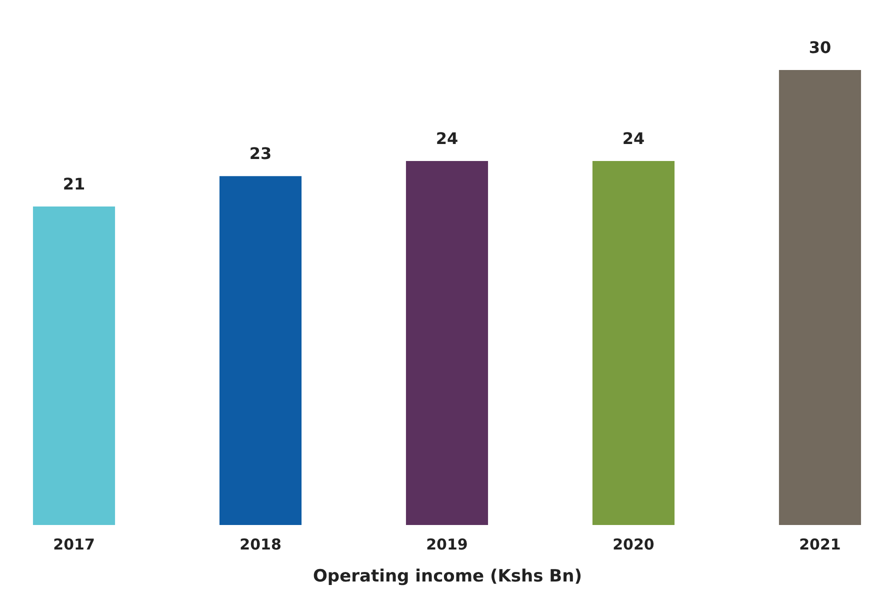 The width and height of the screenshot is (894, 594). I want to click on data-label: 30, so click(820, 47).